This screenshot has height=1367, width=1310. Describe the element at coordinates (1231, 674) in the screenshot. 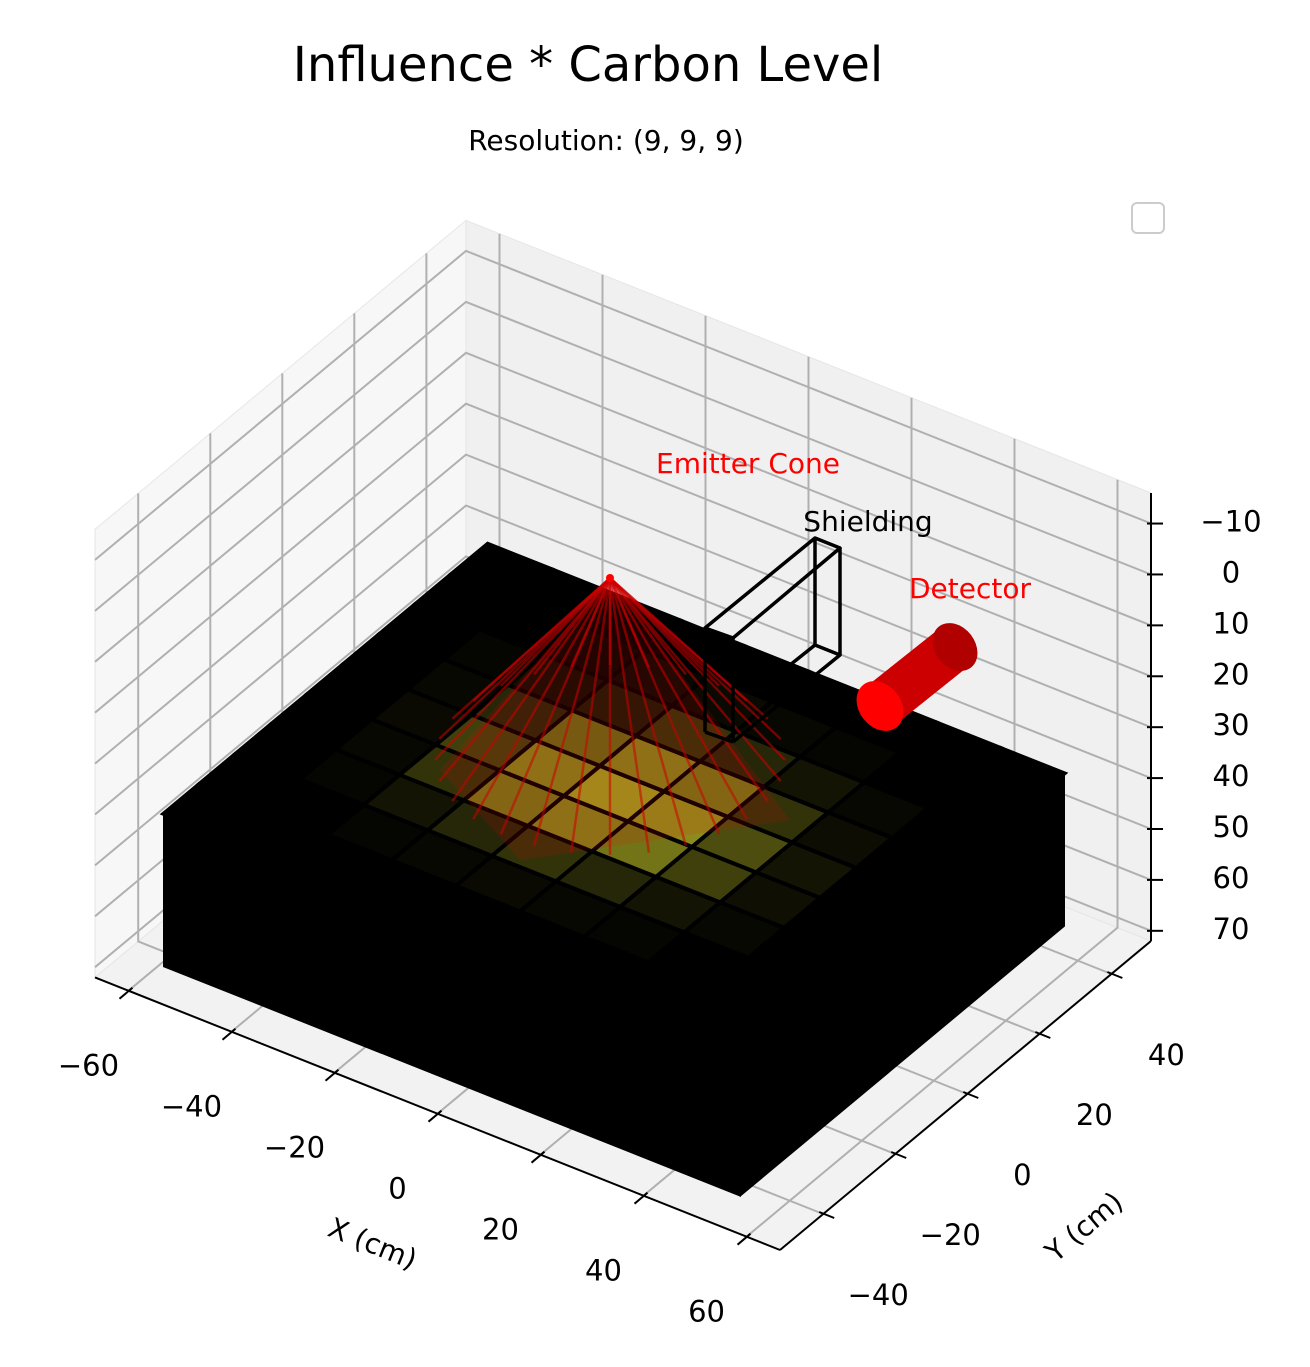

I see `z-tick-label: 20` at that location.